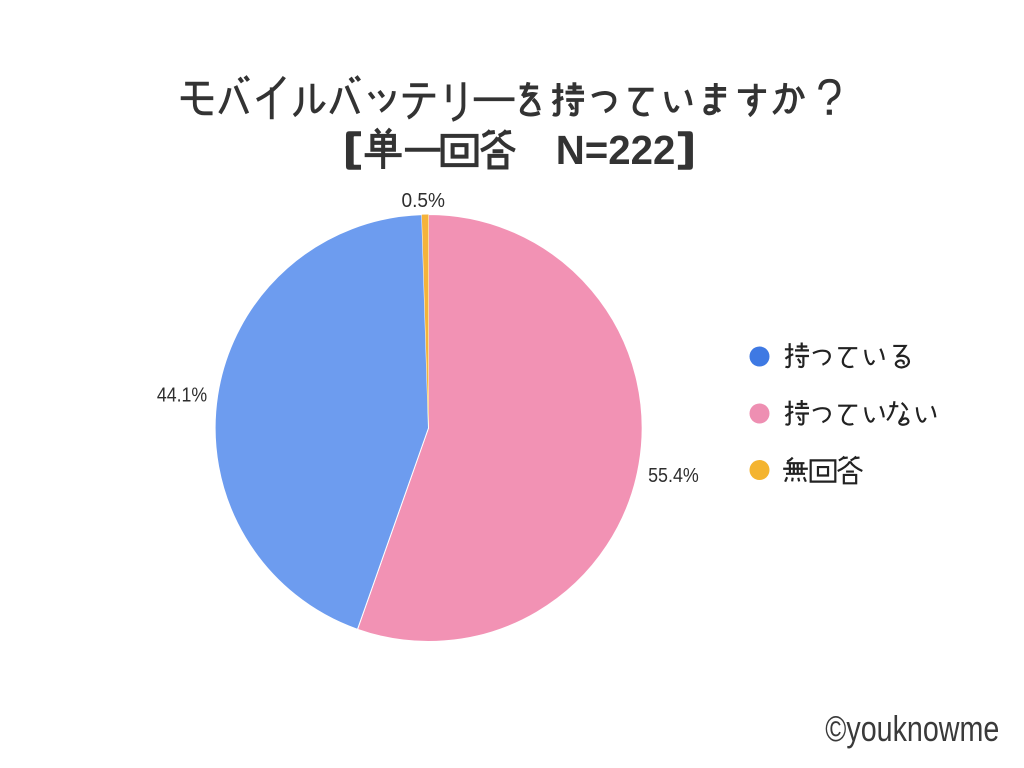  I want to click on svg-text: 44.1%, so click(182, 395).